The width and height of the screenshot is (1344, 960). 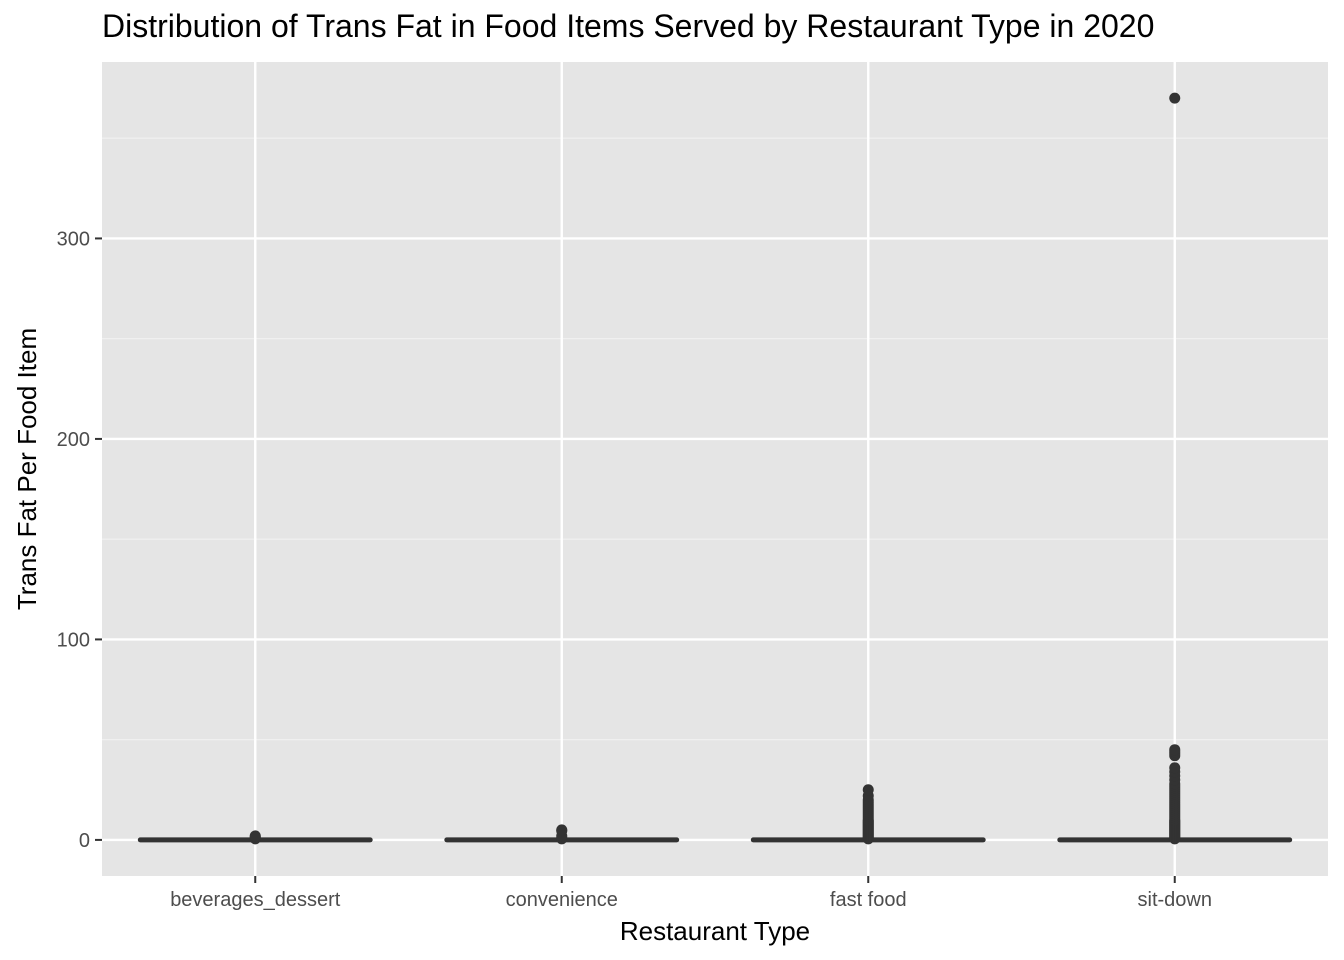 I want to click on y-tick-label: 100, so click(x=73, y=640).